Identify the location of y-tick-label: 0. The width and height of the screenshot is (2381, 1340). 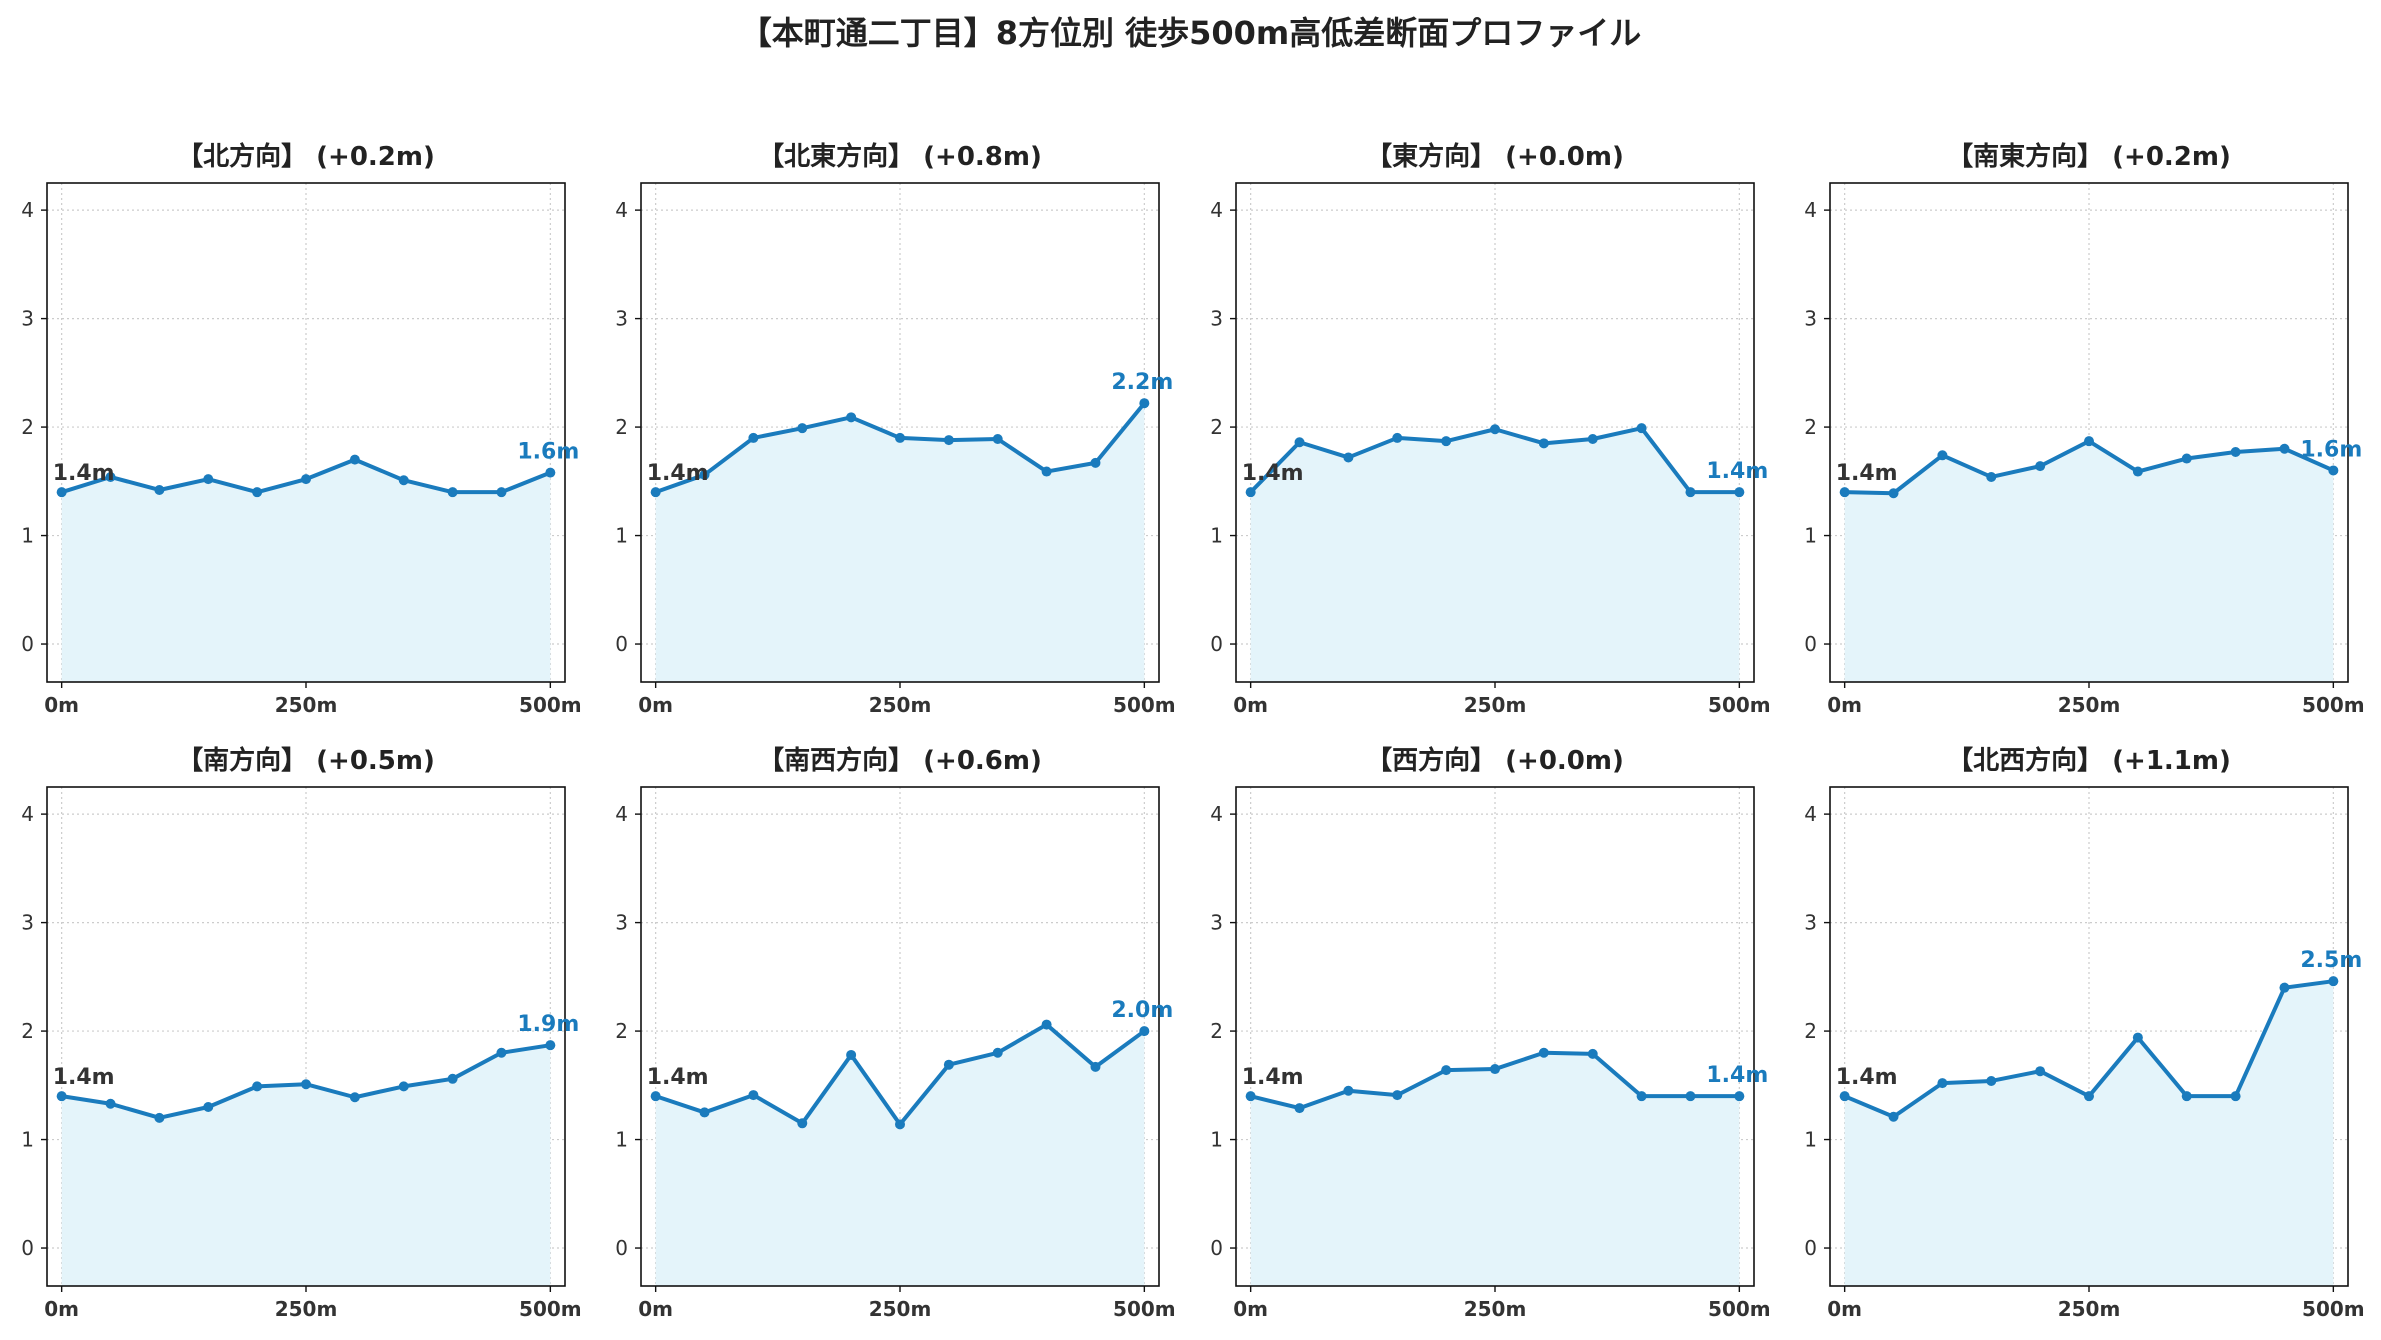
(1810, 1248).